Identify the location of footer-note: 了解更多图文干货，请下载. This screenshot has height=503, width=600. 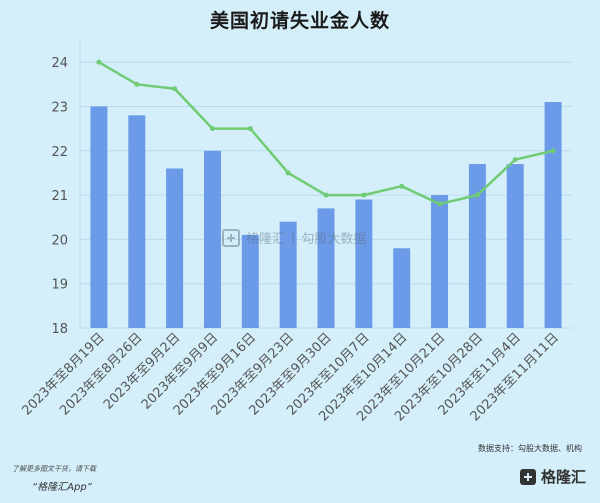
(54, 469).